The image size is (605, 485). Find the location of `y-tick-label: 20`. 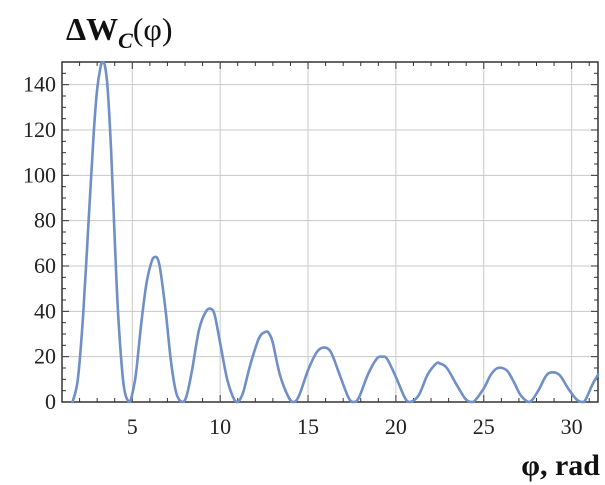

y-tick-label: 20 is located at coordinates (45, 356).